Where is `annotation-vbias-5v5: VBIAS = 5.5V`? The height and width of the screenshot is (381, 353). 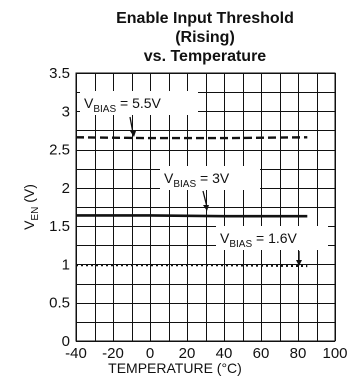
annotation-vbias-5v5: VBIAS = 5.5V is located at coordinates (139, 114).